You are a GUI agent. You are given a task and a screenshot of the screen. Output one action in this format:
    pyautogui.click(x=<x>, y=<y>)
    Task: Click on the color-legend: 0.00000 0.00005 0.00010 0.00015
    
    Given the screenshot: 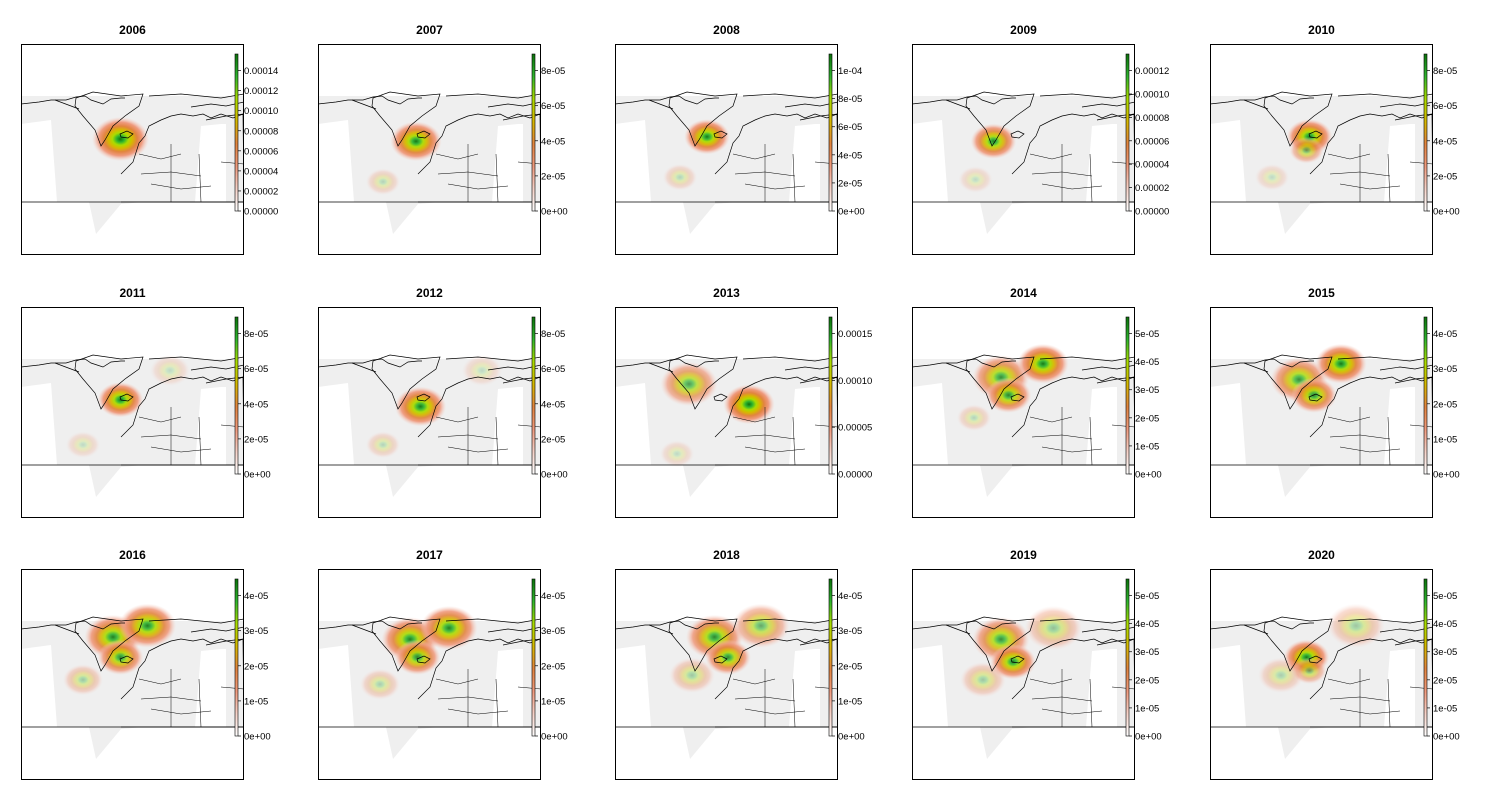 What is the action you would take?
    pyautogui.click(x=850, y=398)
    